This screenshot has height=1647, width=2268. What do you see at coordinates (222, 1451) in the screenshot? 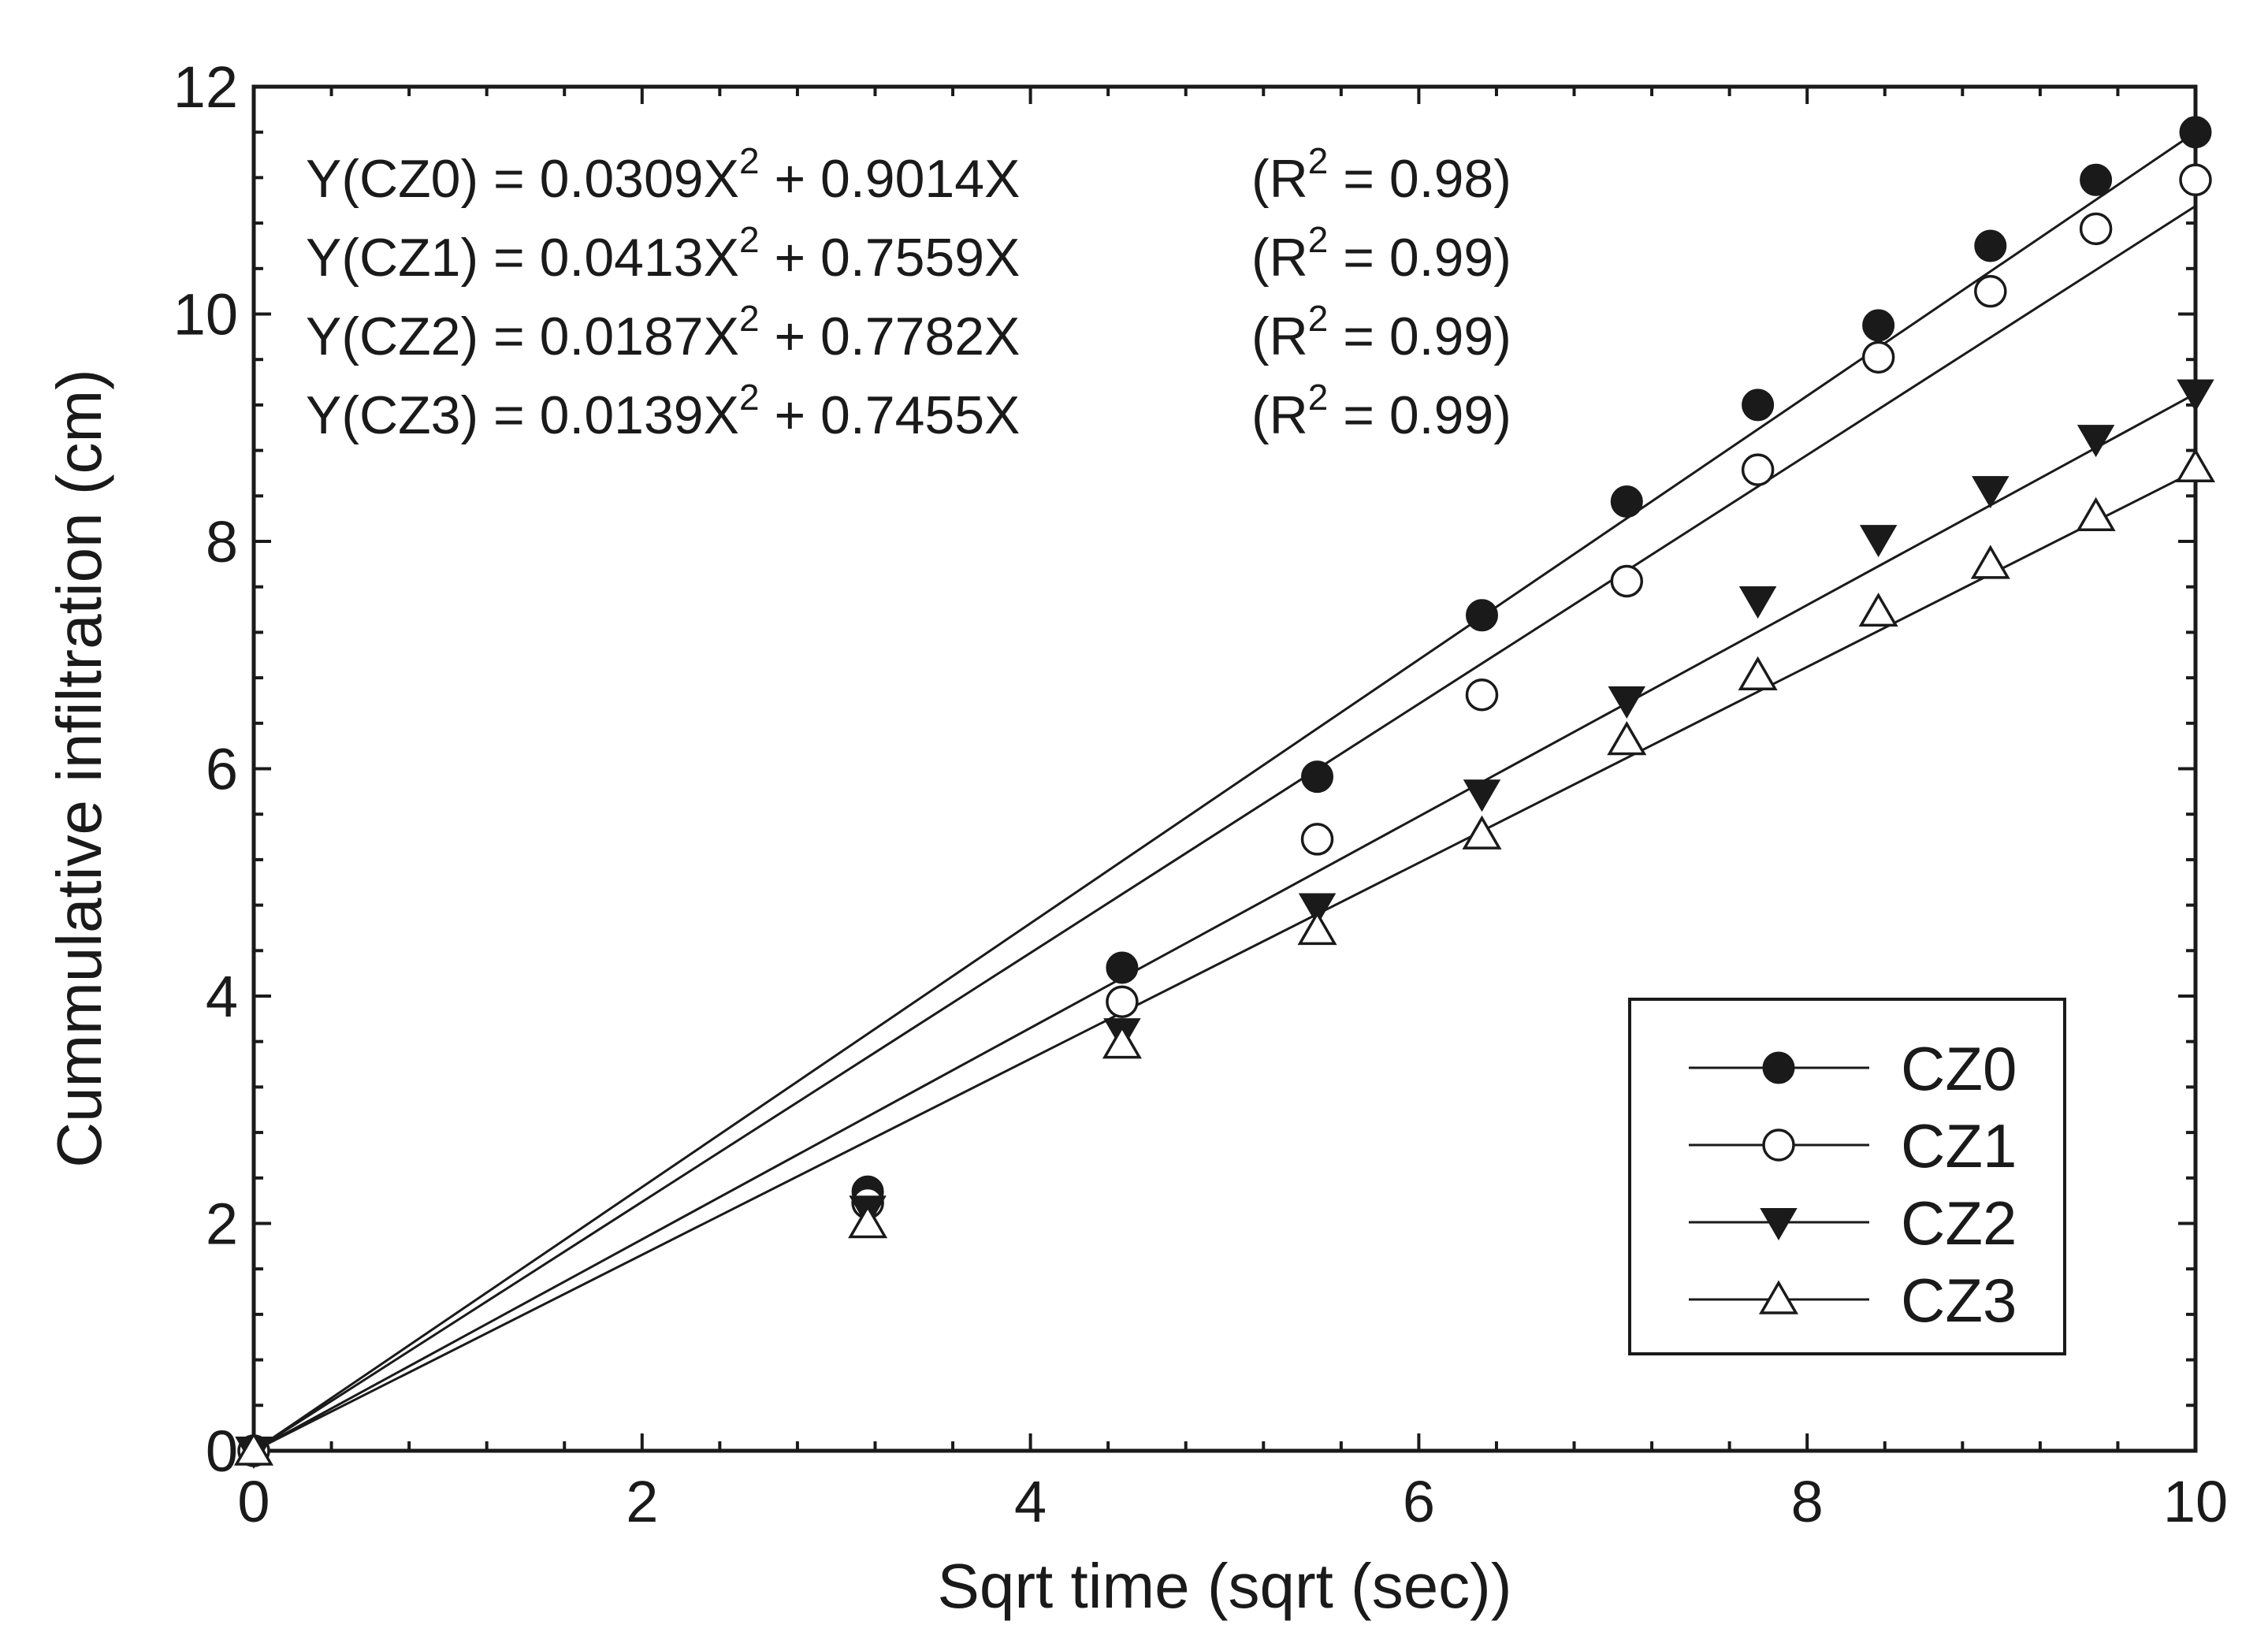
I see `y-tick-label: 0` at bounding box center [222, 1451].